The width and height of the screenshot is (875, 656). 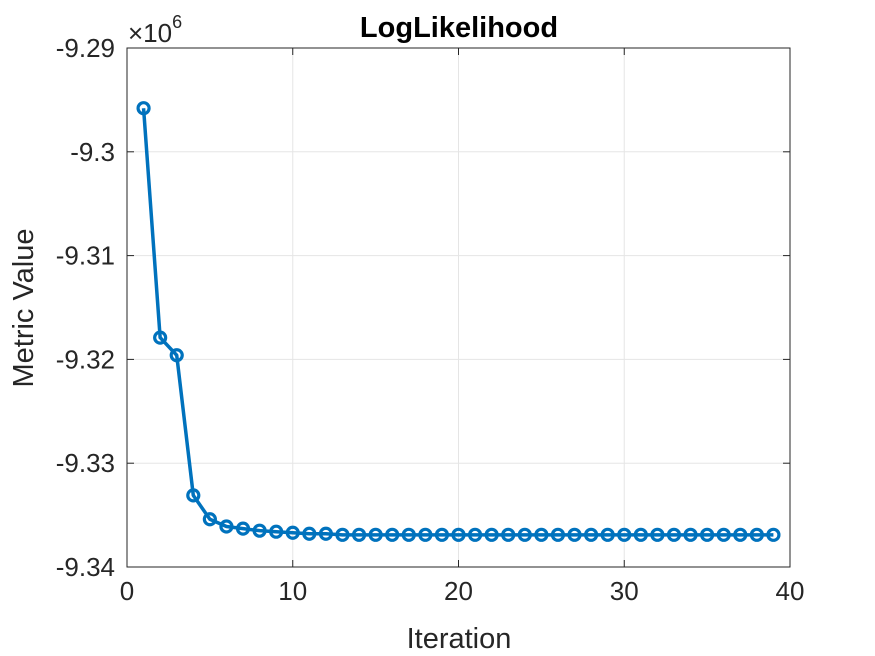 What do you see at coordinates (458, 591) in the screenshot?
I see `x-tick-label: 20` at bounding box center [458, 591].